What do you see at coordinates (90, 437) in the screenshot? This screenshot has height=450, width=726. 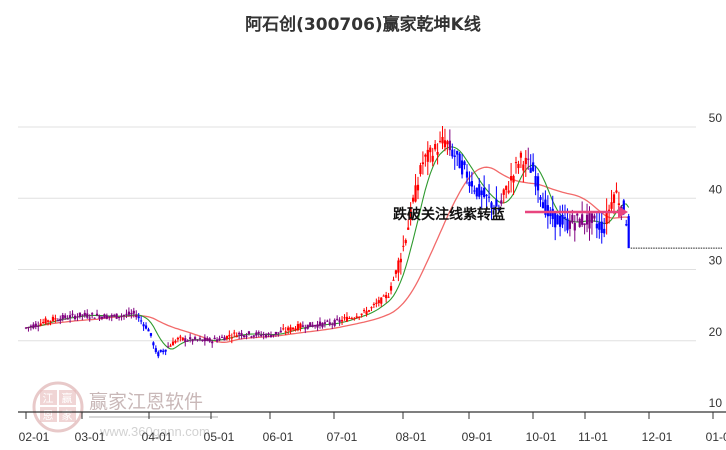 I see `x-tick-label: 03-01` at bounding box center [90, 437].